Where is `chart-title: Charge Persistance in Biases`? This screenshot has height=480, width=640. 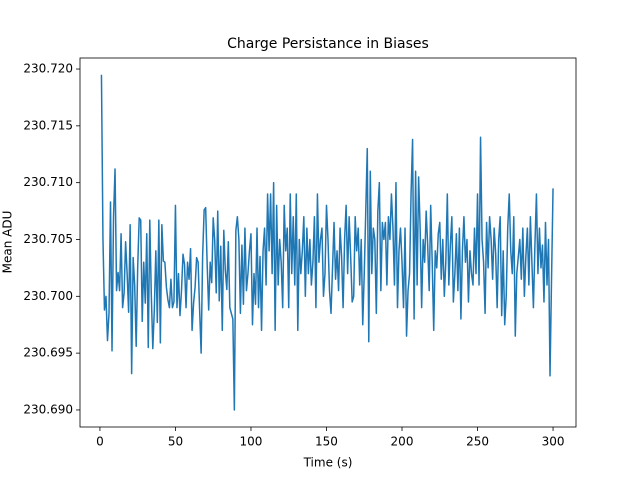
chart-title: Charge Persistance in Biases is located at coordinates (328, 44).